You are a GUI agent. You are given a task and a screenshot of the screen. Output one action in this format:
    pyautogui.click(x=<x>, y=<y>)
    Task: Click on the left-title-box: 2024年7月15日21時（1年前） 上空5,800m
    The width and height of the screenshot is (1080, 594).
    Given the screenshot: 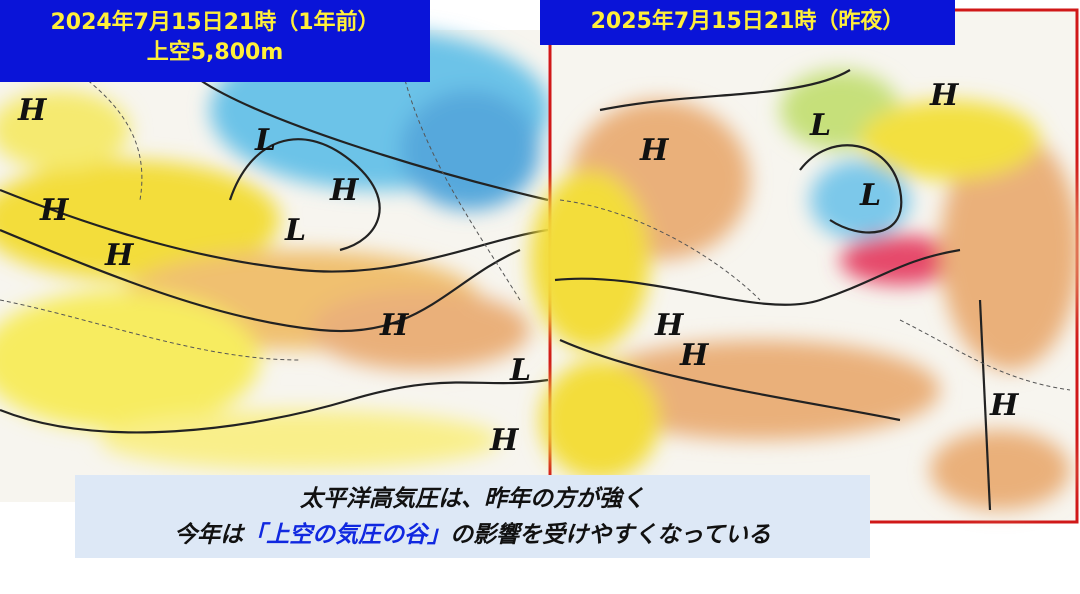 What is the action you would take?
    pyautogui.click(x=215, y=41)
    